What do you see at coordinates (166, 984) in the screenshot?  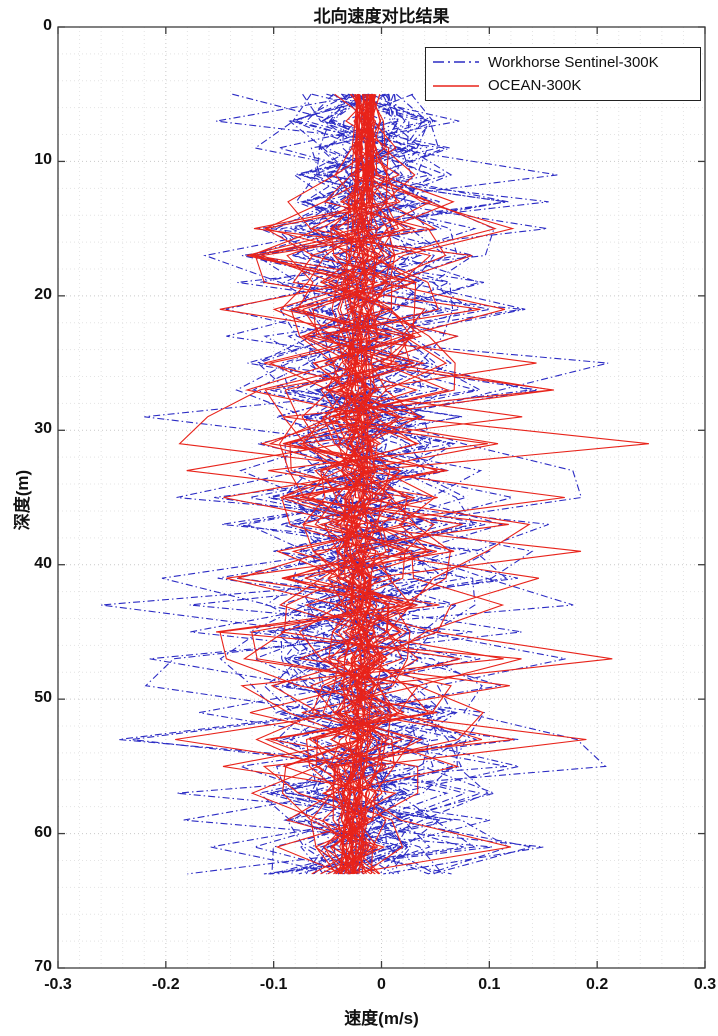 I see `x-tick-label: -0.2` at bounding box center [166, 984].